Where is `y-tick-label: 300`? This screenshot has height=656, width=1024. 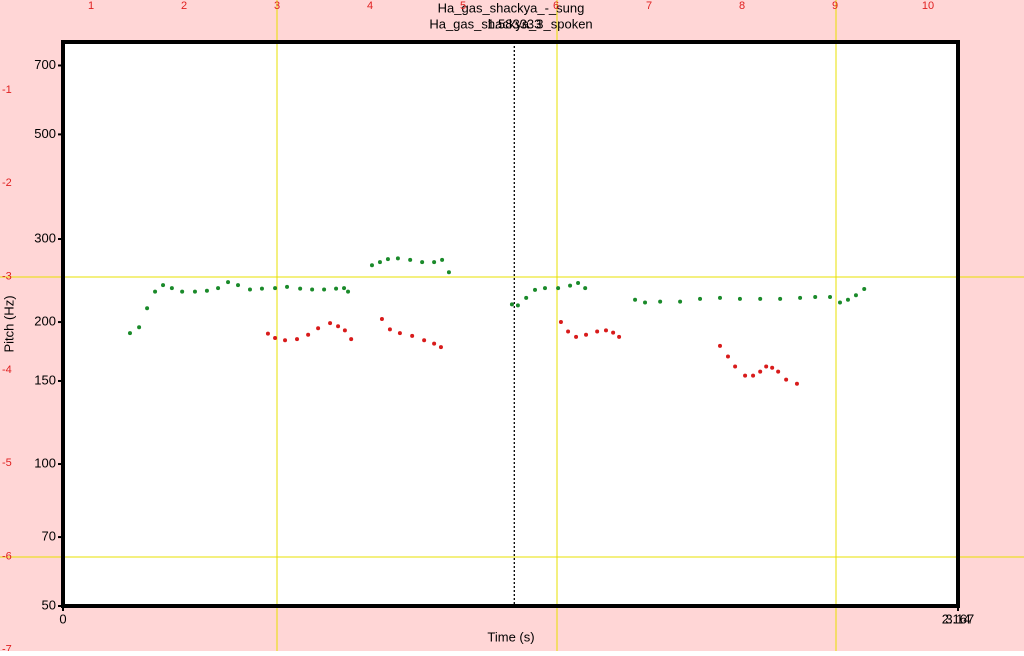
y-tick-label: 300 is located at coordinates (45, 237).